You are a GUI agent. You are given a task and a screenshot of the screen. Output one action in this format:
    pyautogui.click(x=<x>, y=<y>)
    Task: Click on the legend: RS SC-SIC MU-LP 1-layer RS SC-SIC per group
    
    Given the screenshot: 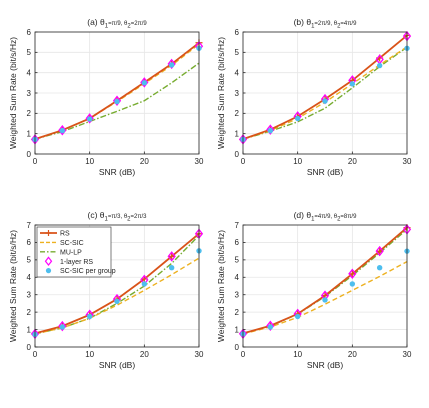 What is the action you would take?
    pyautogui.click(x=76, y=252)
    